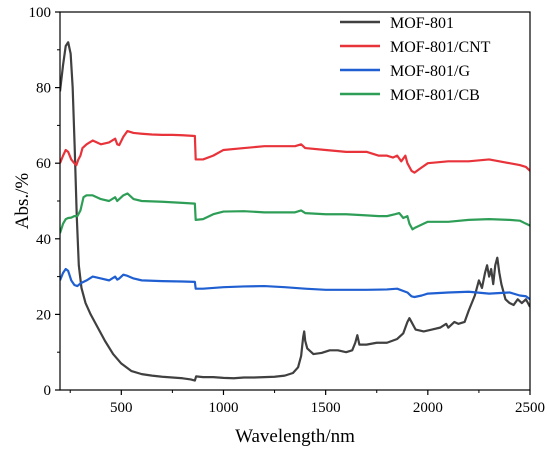 Image resolution: width=550 pixels, height=455 pixels. I want to click on x-axis-label: Wavelength/nm, so click(295, 436).